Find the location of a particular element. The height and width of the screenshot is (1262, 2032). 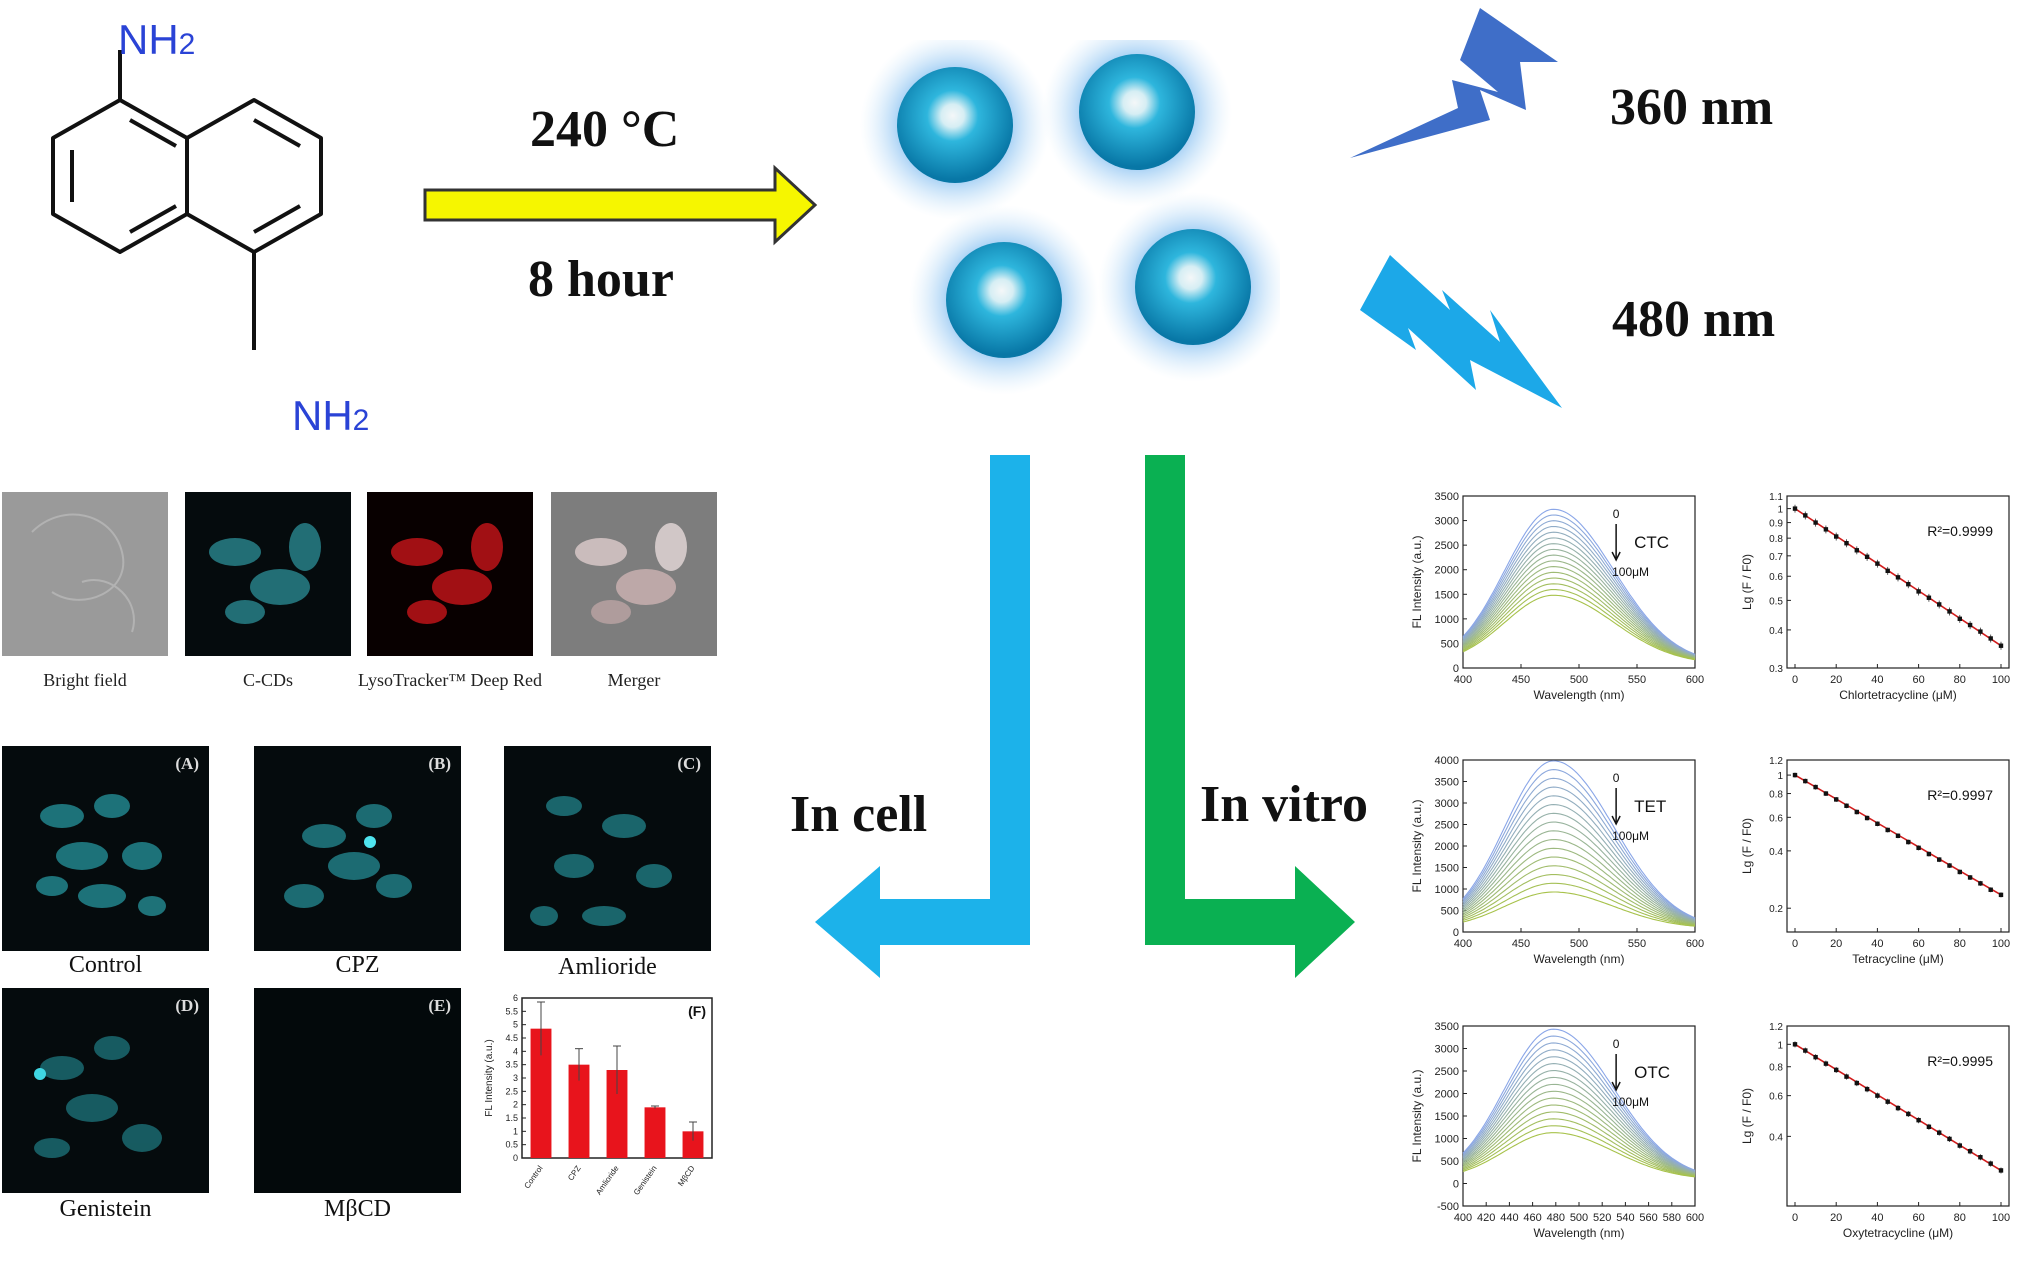

x-tick-label: 20 is located at coordinates (1836, 1218).